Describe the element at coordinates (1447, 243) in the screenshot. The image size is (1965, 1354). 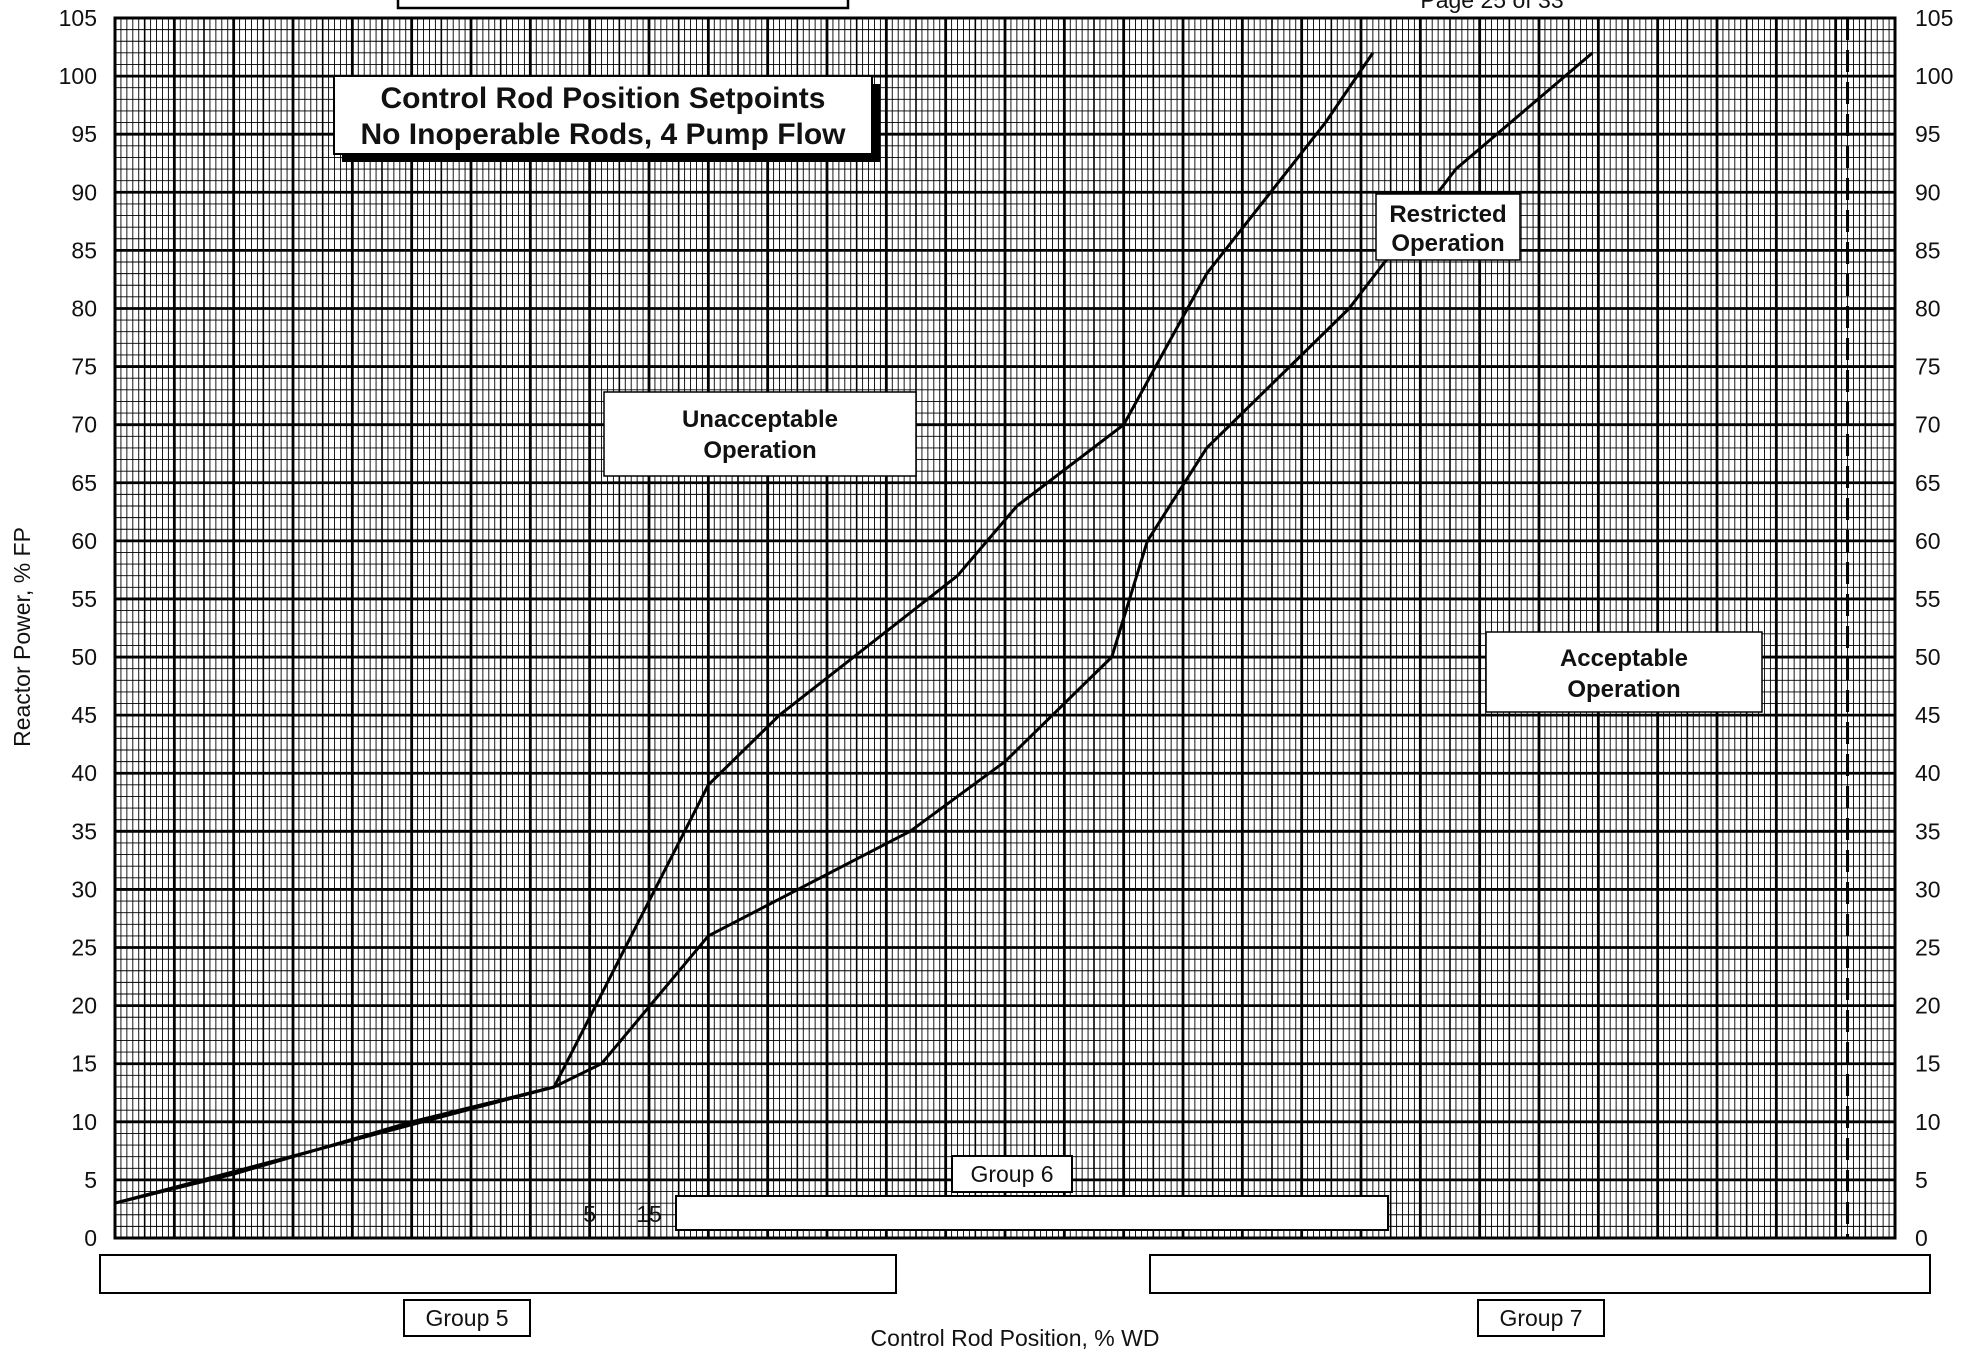
I see `region-restricted-line-2: Operation` at that location.